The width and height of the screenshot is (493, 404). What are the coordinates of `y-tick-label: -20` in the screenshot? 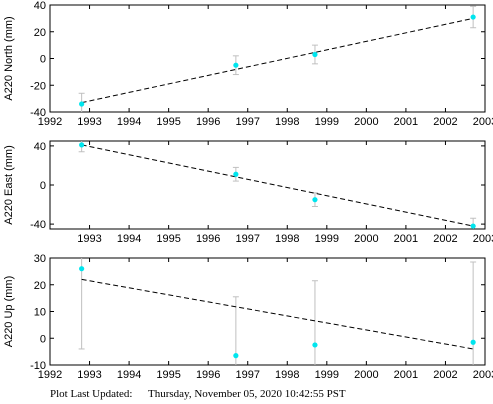 It's located at (38, 86).